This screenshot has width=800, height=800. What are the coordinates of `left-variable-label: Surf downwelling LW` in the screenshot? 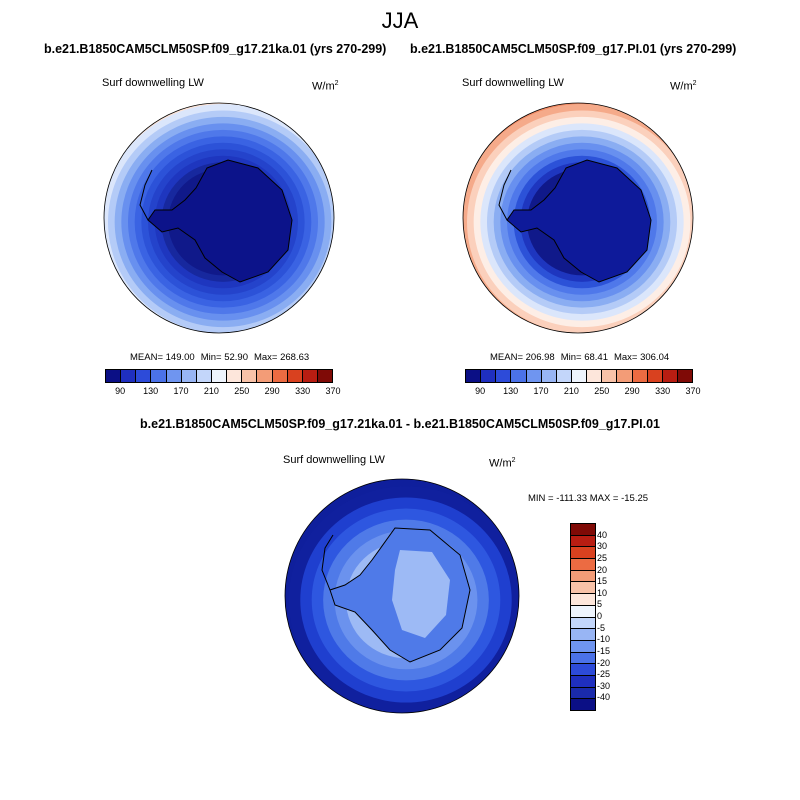 It's located at (153, 83).